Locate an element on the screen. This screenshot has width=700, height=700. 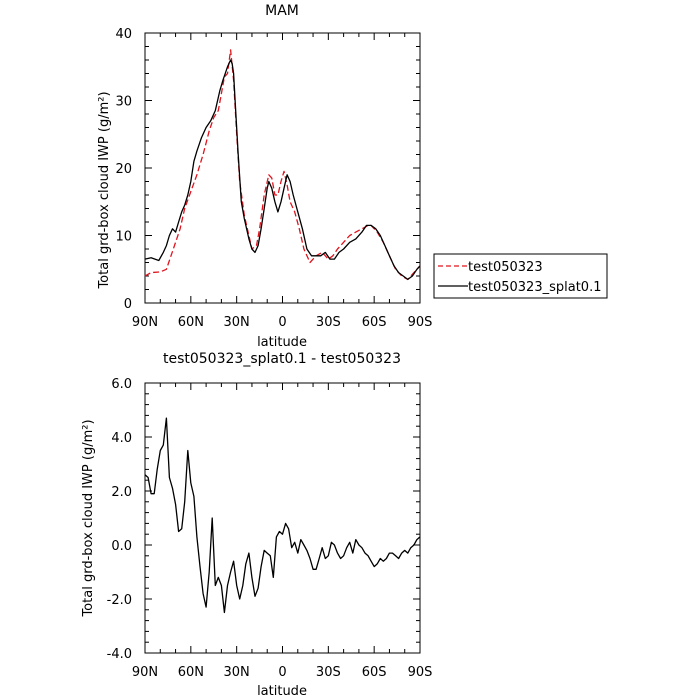
top-chart-x-tick-label: 60S is located at coordinates (374, 322).